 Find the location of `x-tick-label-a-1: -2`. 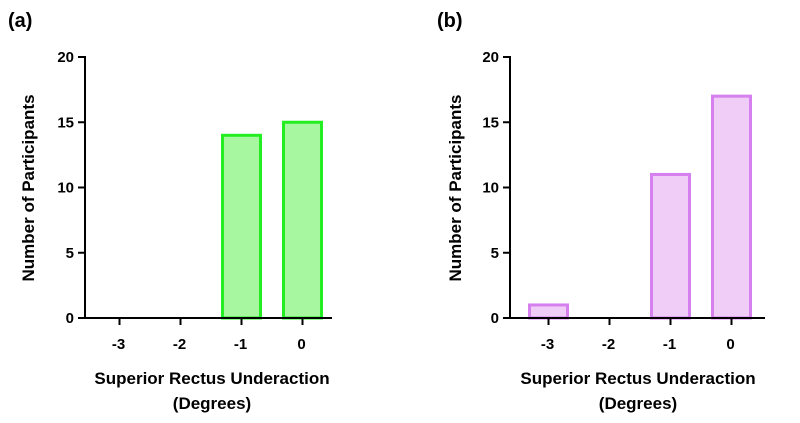

x-tick-label-a-1: -2 is located at coordinates (179, 344).